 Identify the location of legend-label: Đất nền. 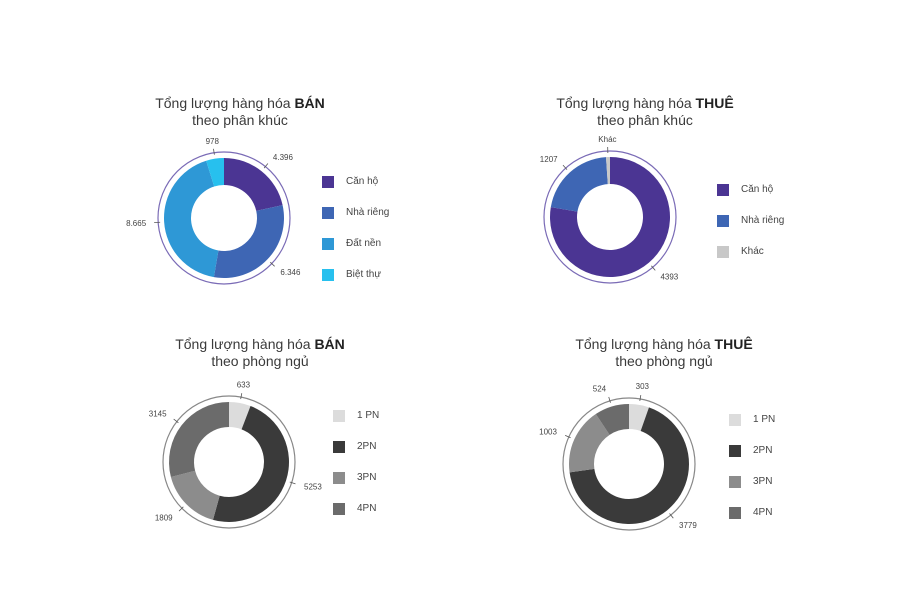
(364, 243).